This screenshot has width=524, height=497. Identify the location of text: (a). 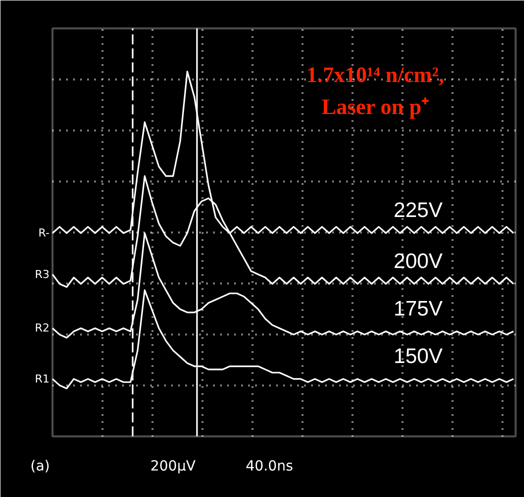
(40, 466).